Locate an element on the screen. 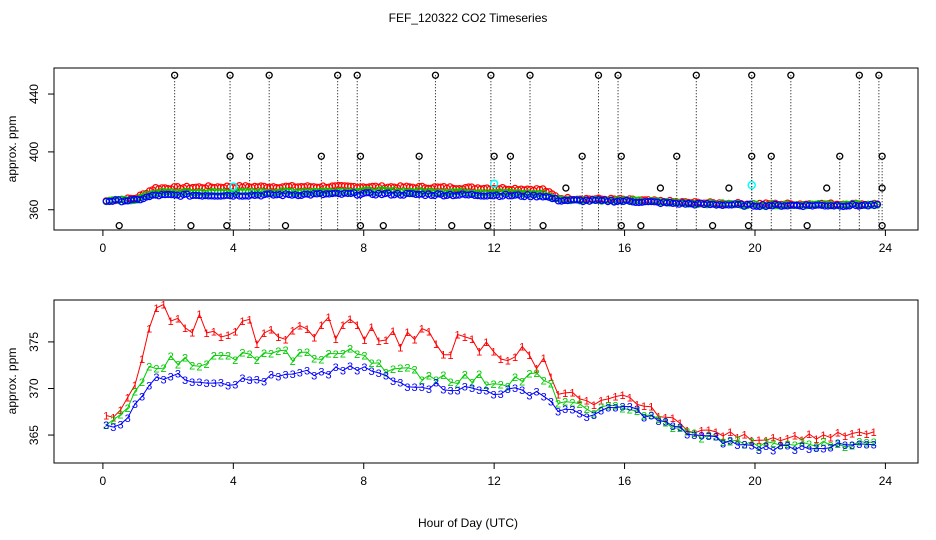  top-x-tick-label: 0 is located at coordinates (103, 248).